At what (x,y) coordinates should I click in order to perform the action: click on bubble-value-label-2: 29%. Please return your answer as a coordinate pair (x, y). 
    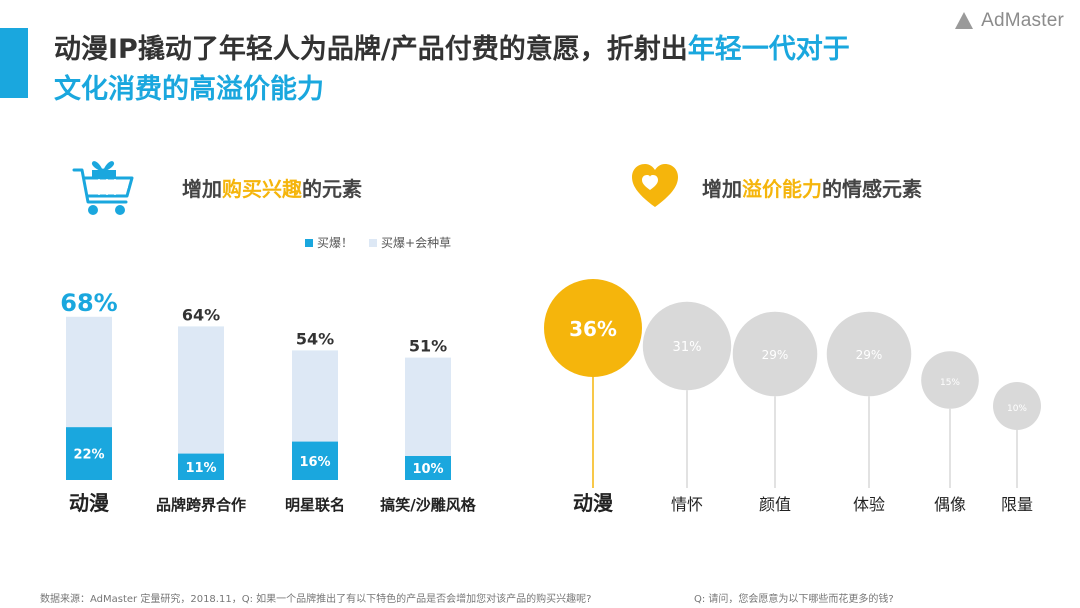
    Looking at the image, I should click on (775, 355).